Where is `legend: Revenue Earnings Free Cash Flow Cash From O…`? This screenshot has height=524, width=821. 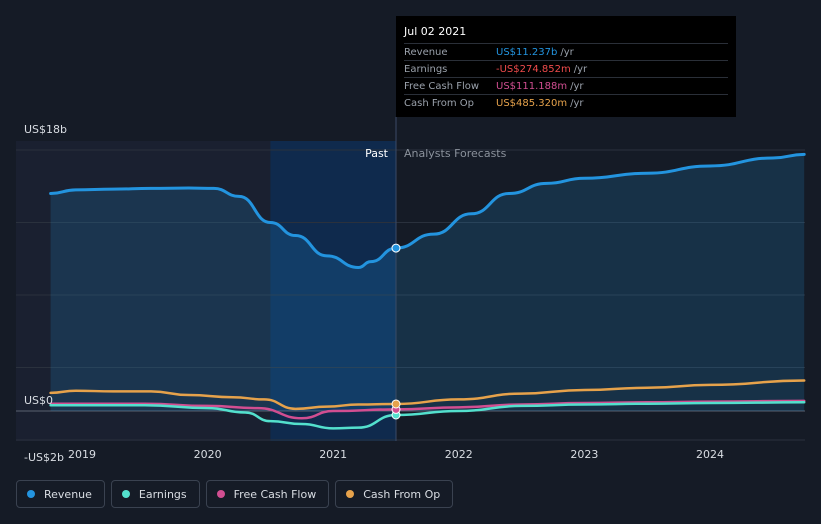
legend: Revenue Earnings Free Cash Flow Cash From O… is located at coordinates (235, 494).